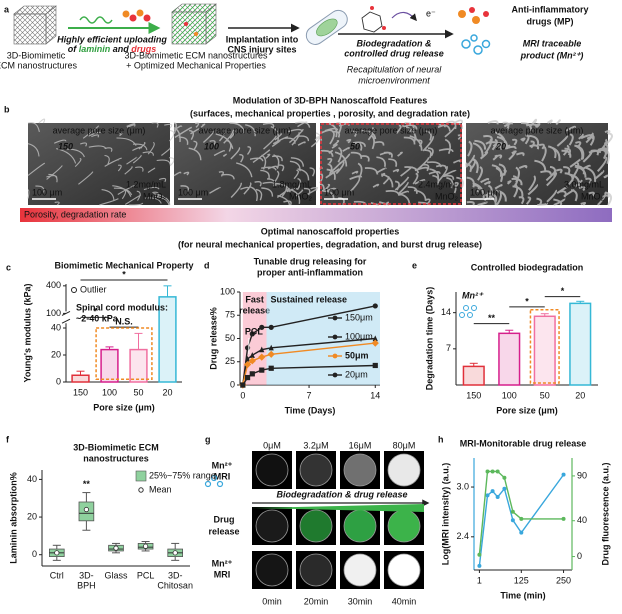  Describe the element at coordinates (223, 531) in the screenshot. I see `row-label: release` at that location.